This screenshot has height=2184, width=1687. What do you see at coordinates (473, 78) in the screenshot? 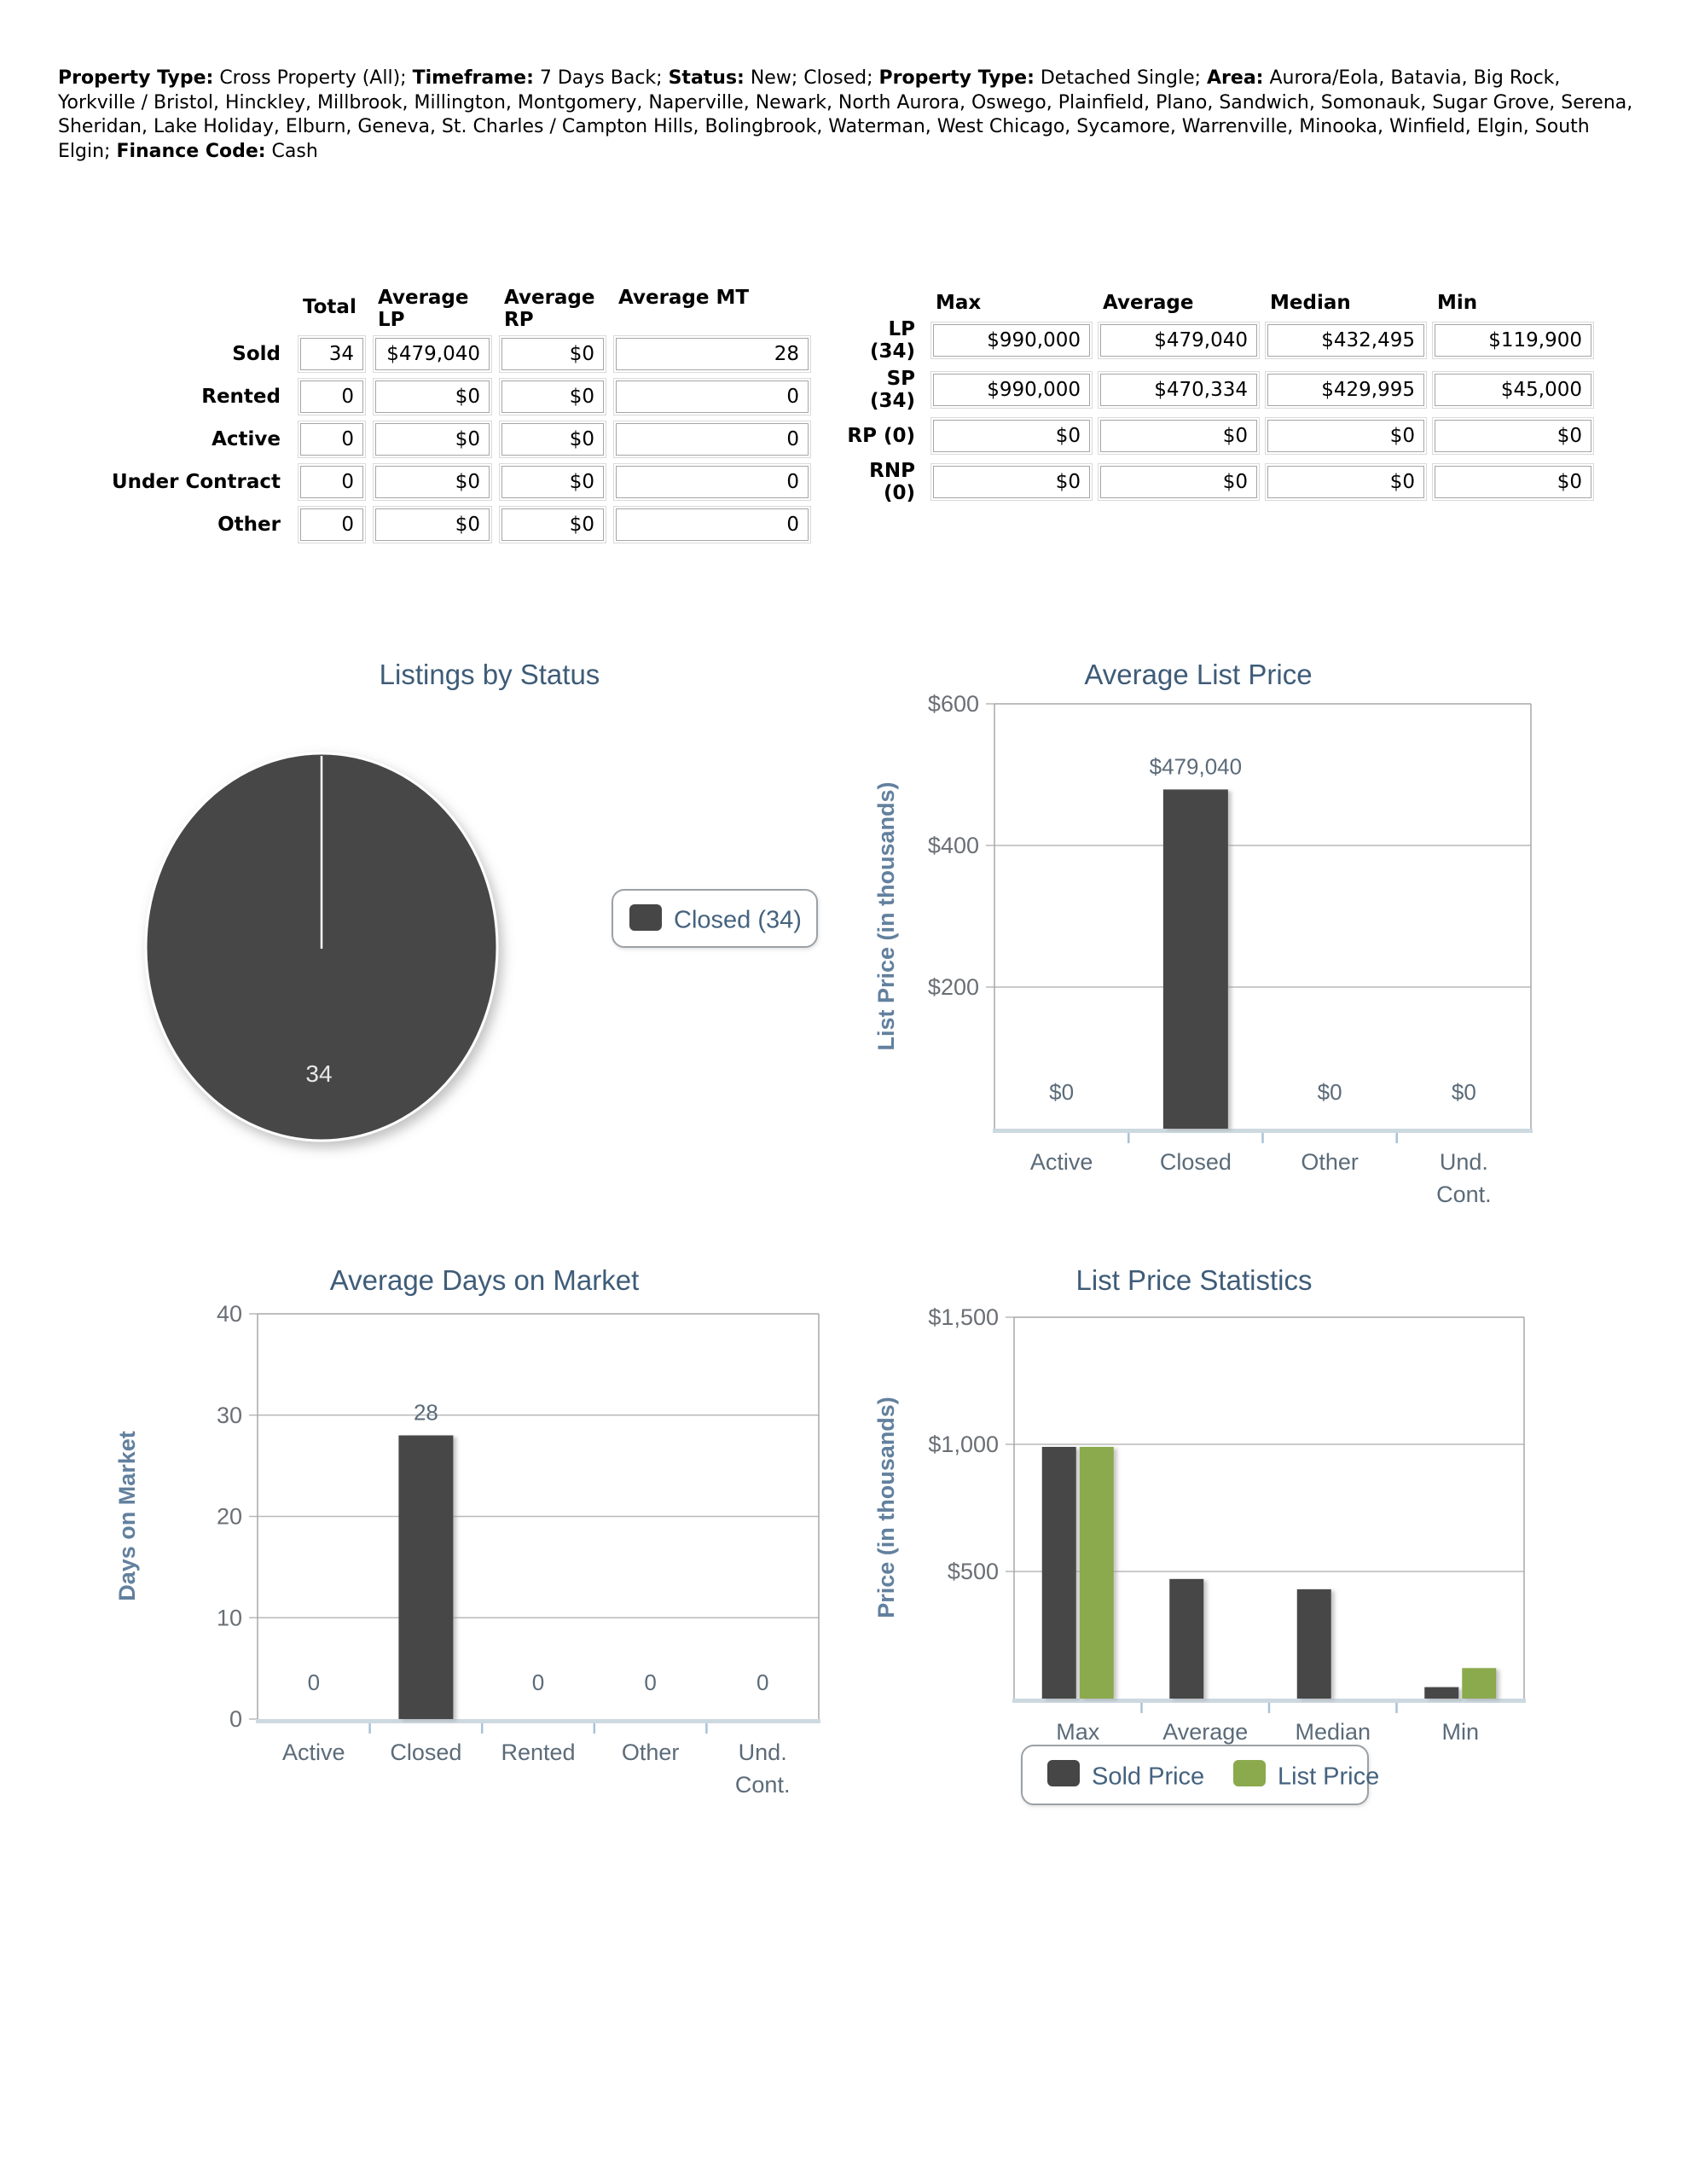
I see `criteria-label: Timeframe:` at bounding box center [473, 78].